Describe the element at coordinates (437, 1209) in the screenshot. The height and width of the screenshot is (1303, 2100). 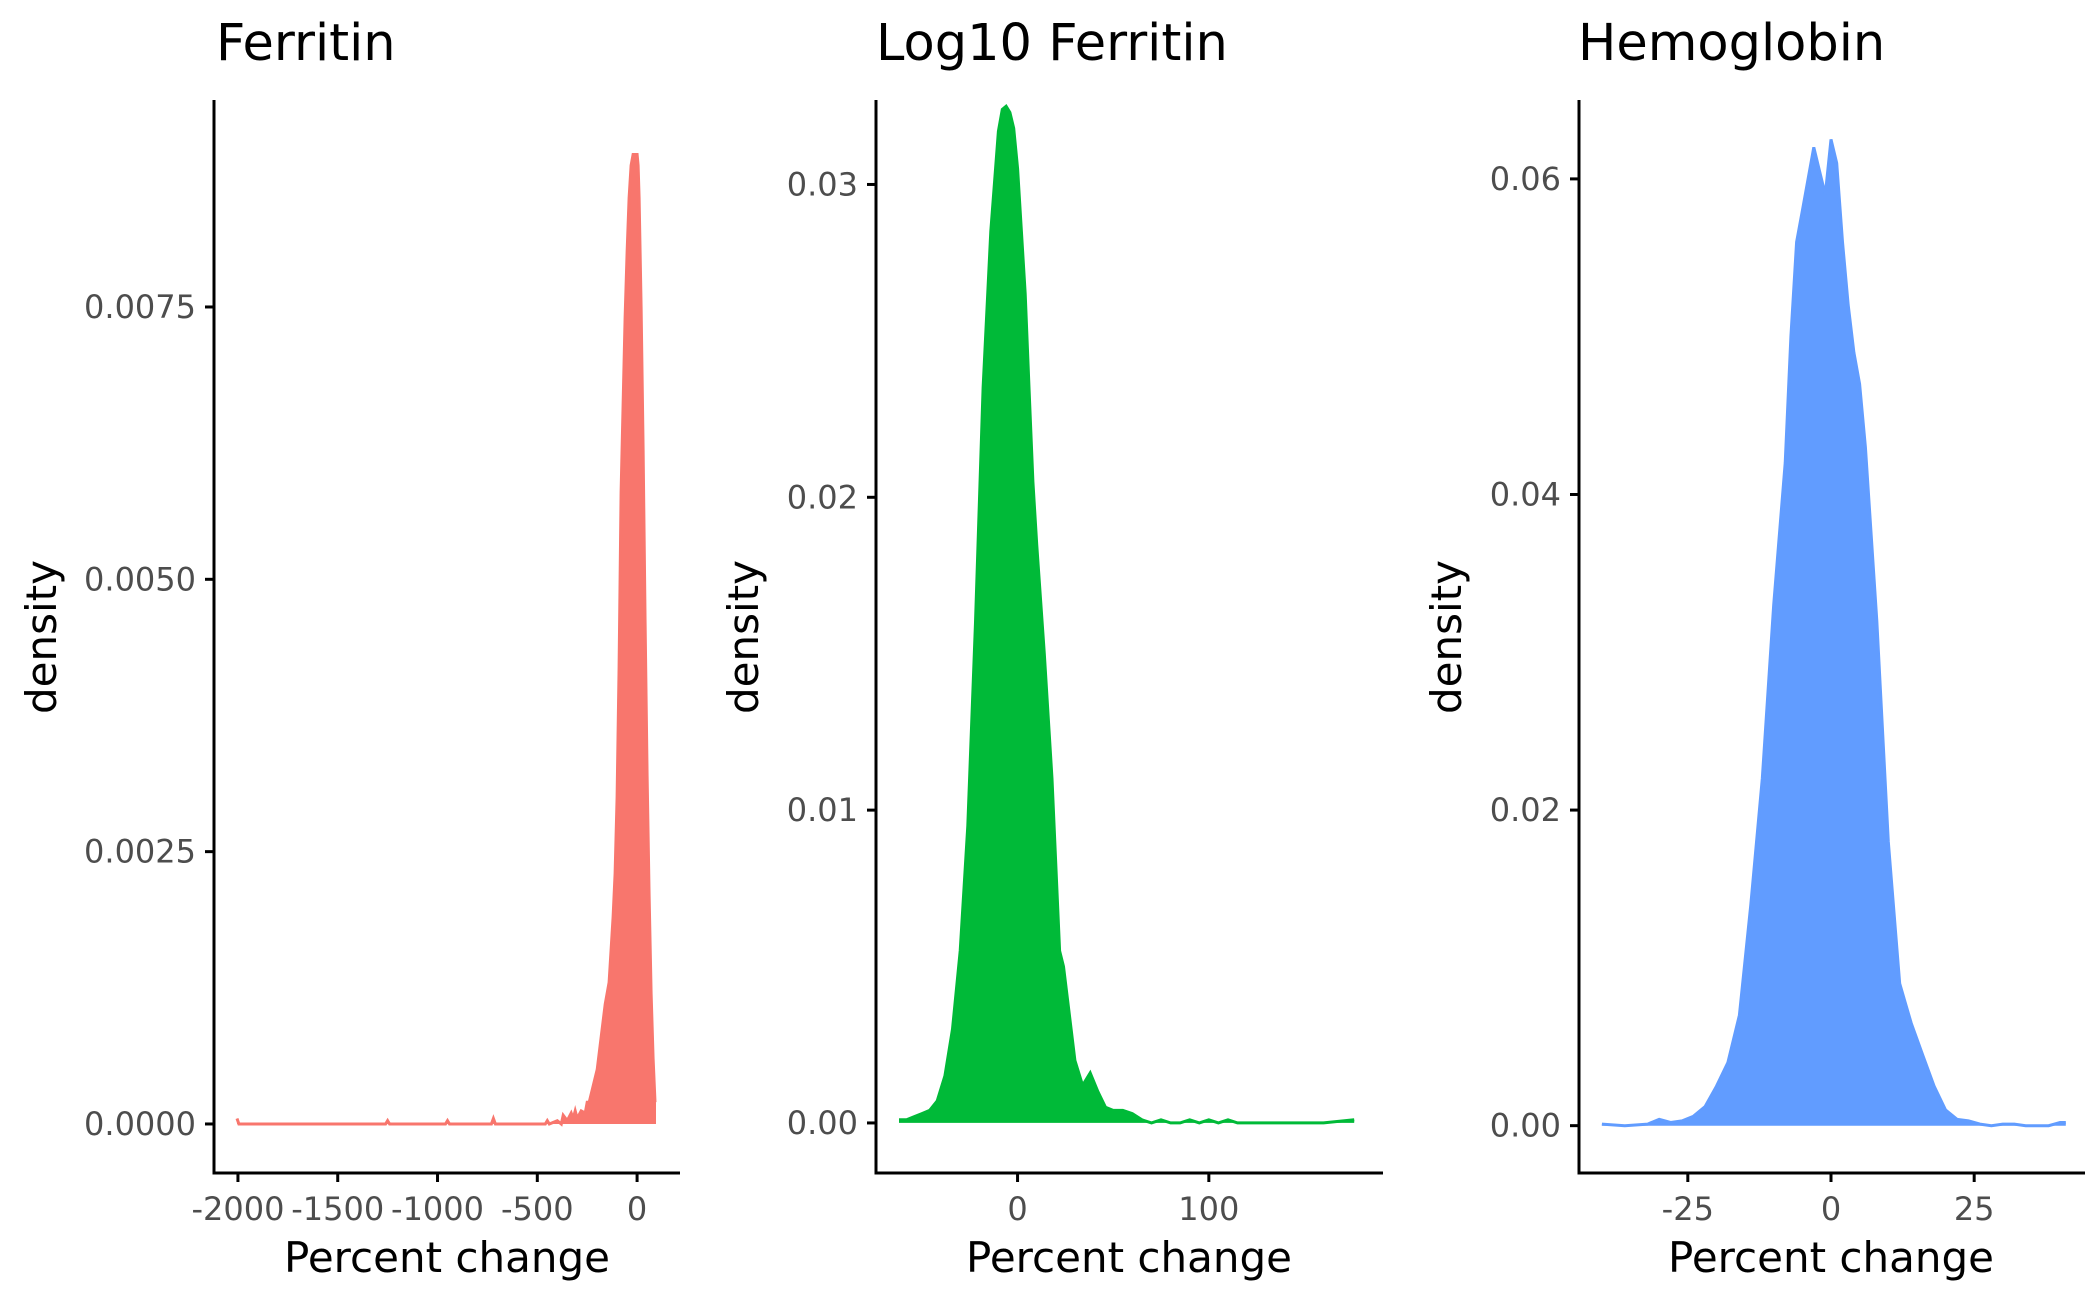
I see `x-tick-label: -1000` at that location.